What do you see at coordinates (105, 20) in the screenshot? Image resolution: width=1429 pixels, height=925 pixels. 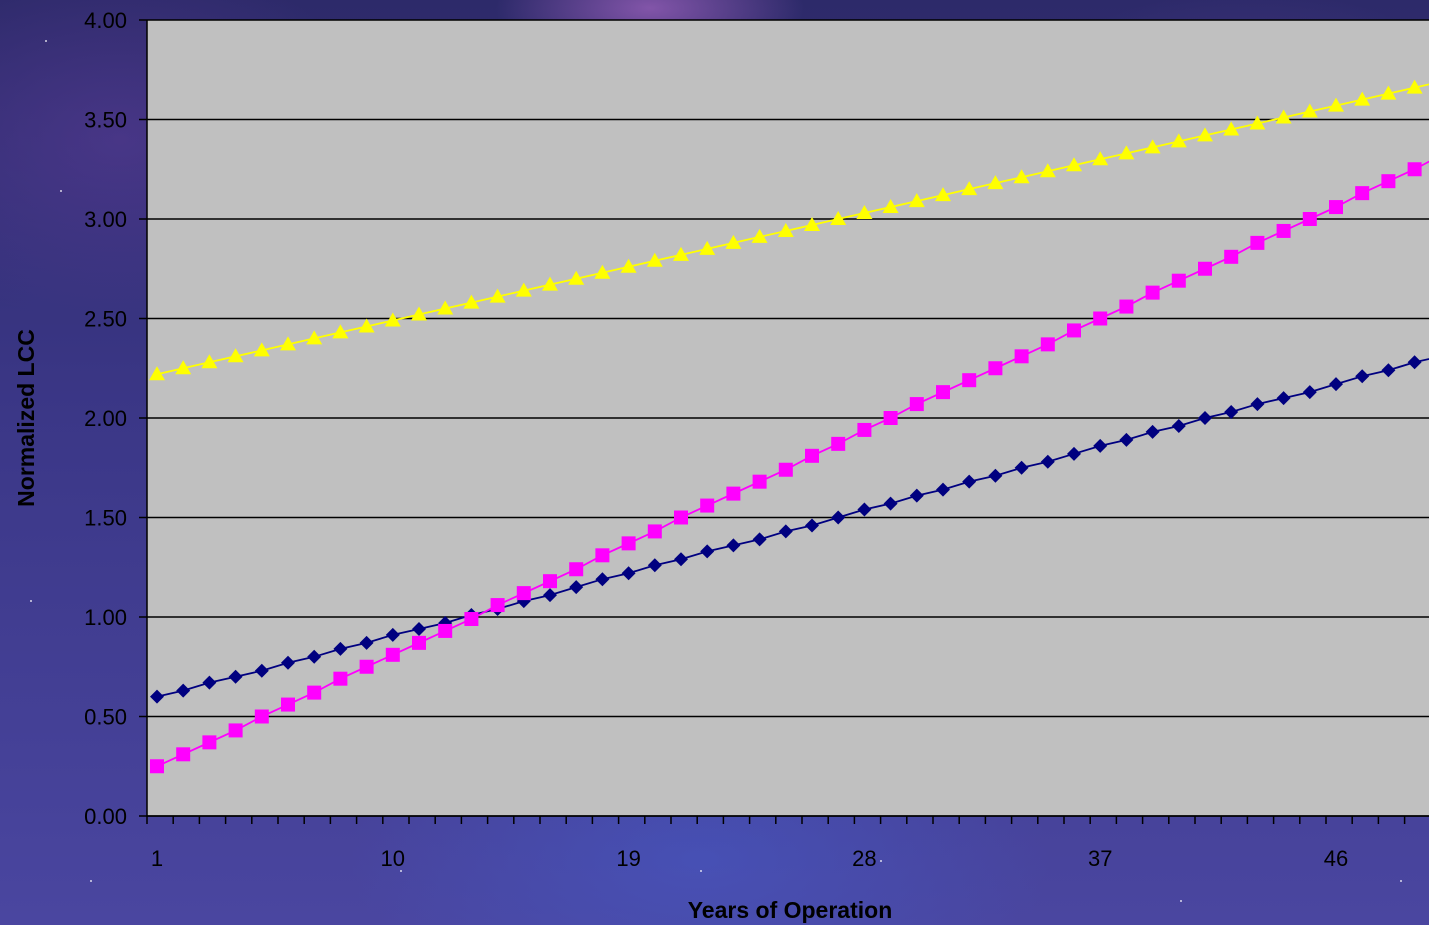 I see `y-tick-label: 4.00` at bounding box center [105, 20].